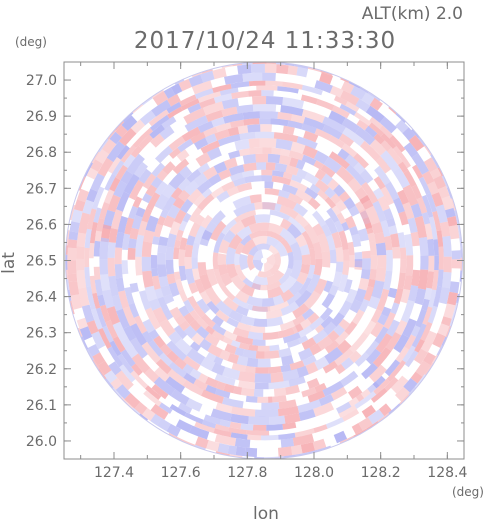 The image size is (491, 521). What do you see at coordinates (41, 334) in the screenshot?
I see `y-tick-label: 26.3` at bounding box center [41, 334].